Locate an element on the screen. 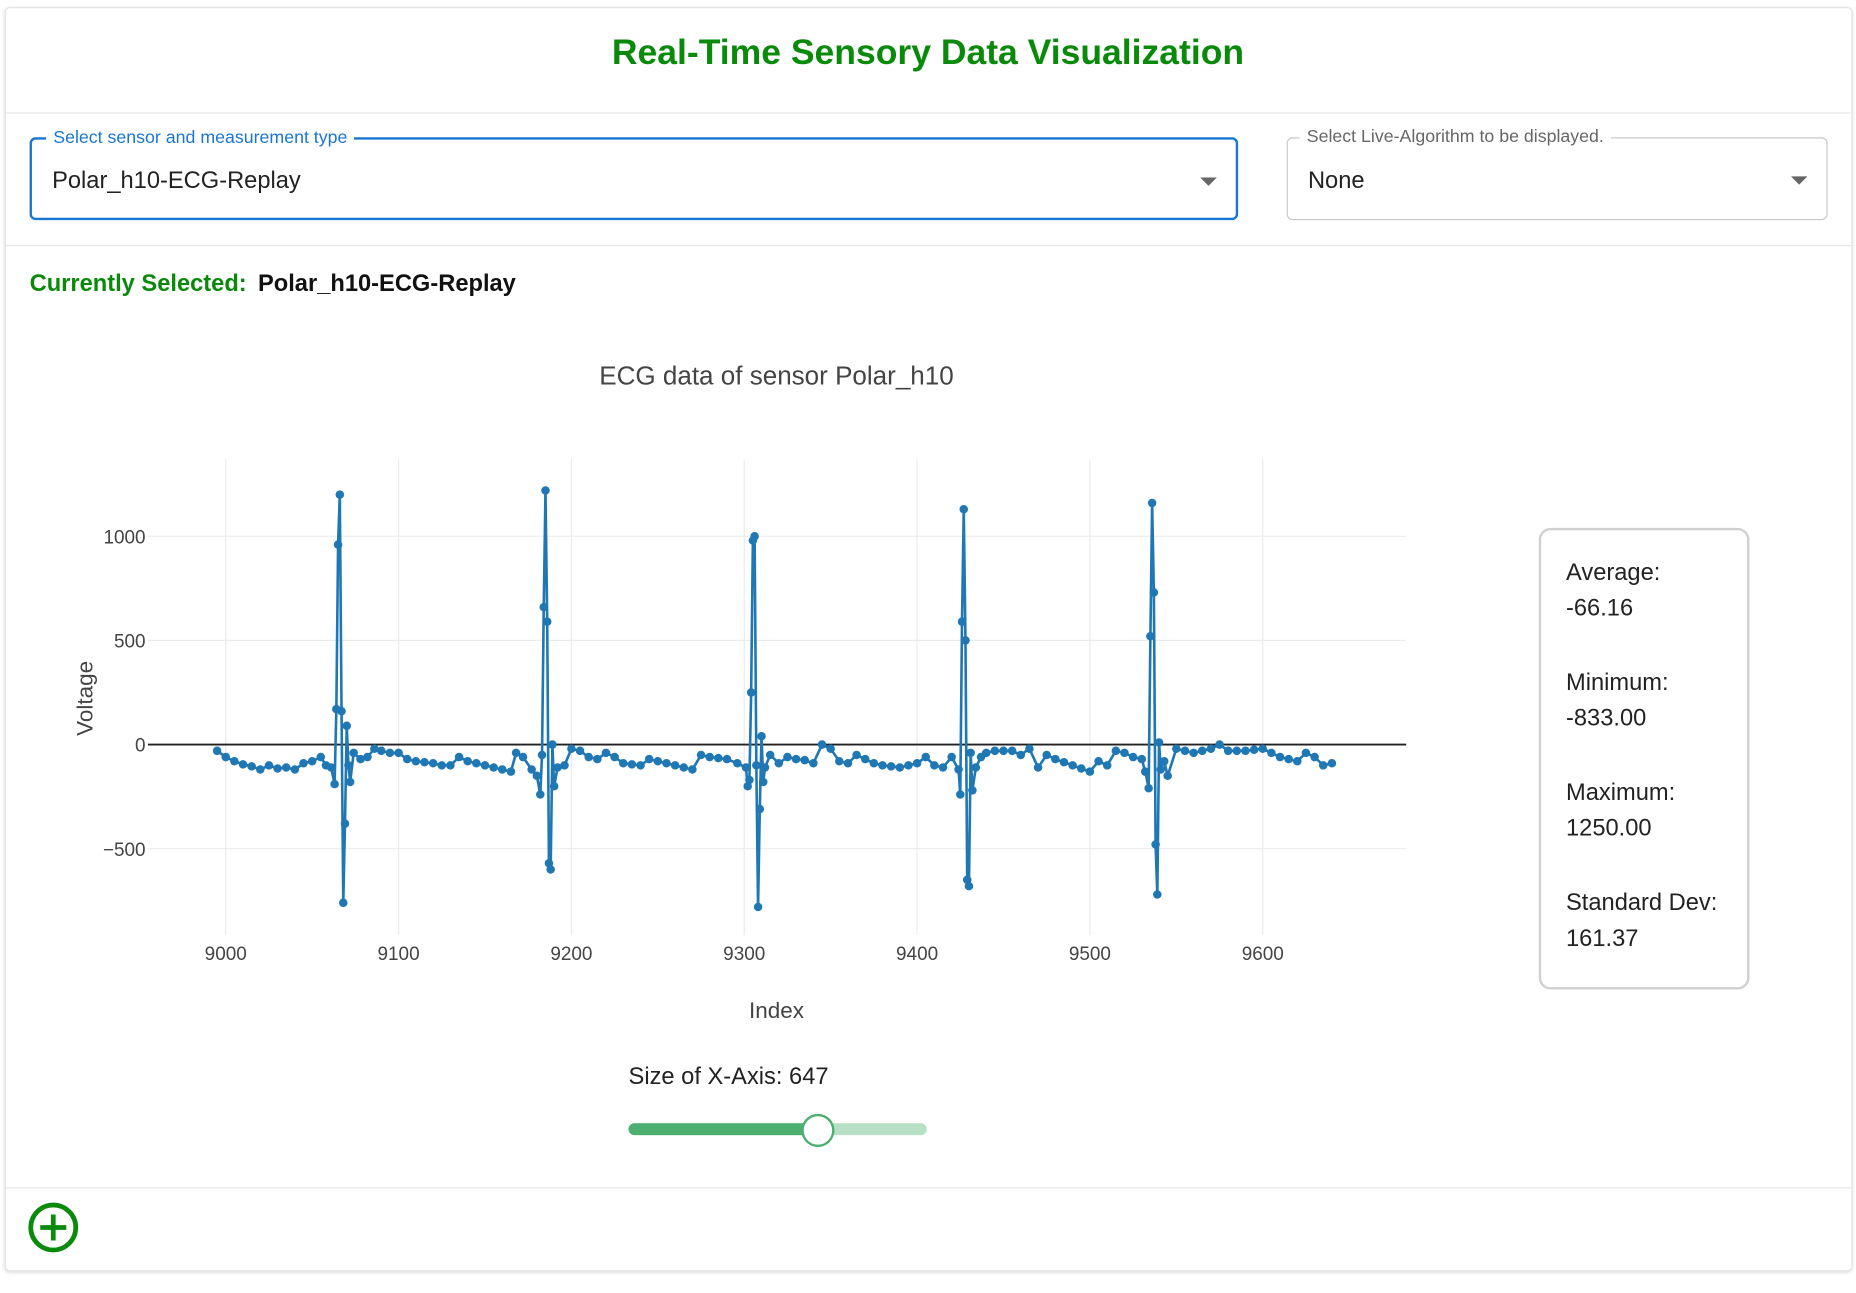 This screenshot has width=1856, height=1293. current-selection: Currently Selected: Polar_h10-ECG-Replay is located at coordinates (273, 284).